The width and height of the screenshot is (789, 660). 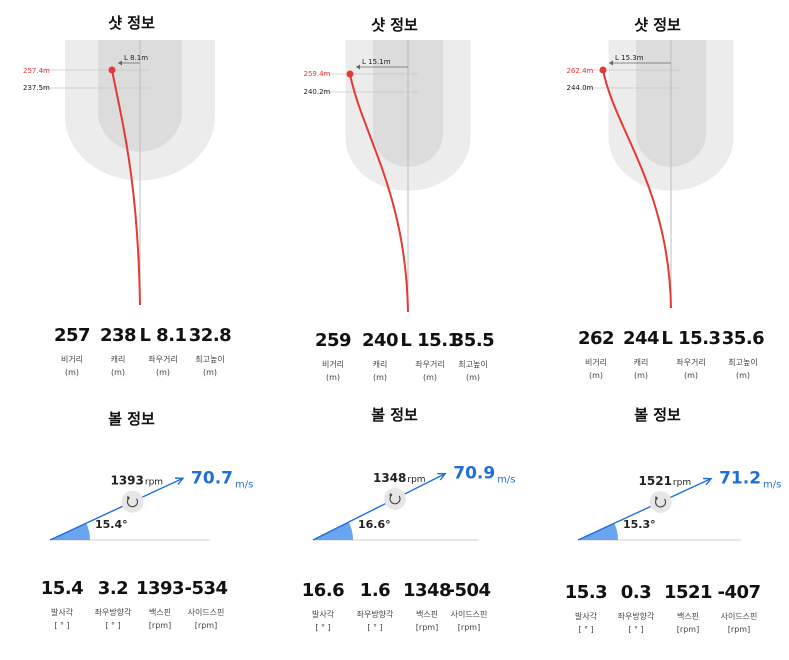 I want to click on shot-stat-item: 35.5 최고높이 (m), so click(x=473, y=356).